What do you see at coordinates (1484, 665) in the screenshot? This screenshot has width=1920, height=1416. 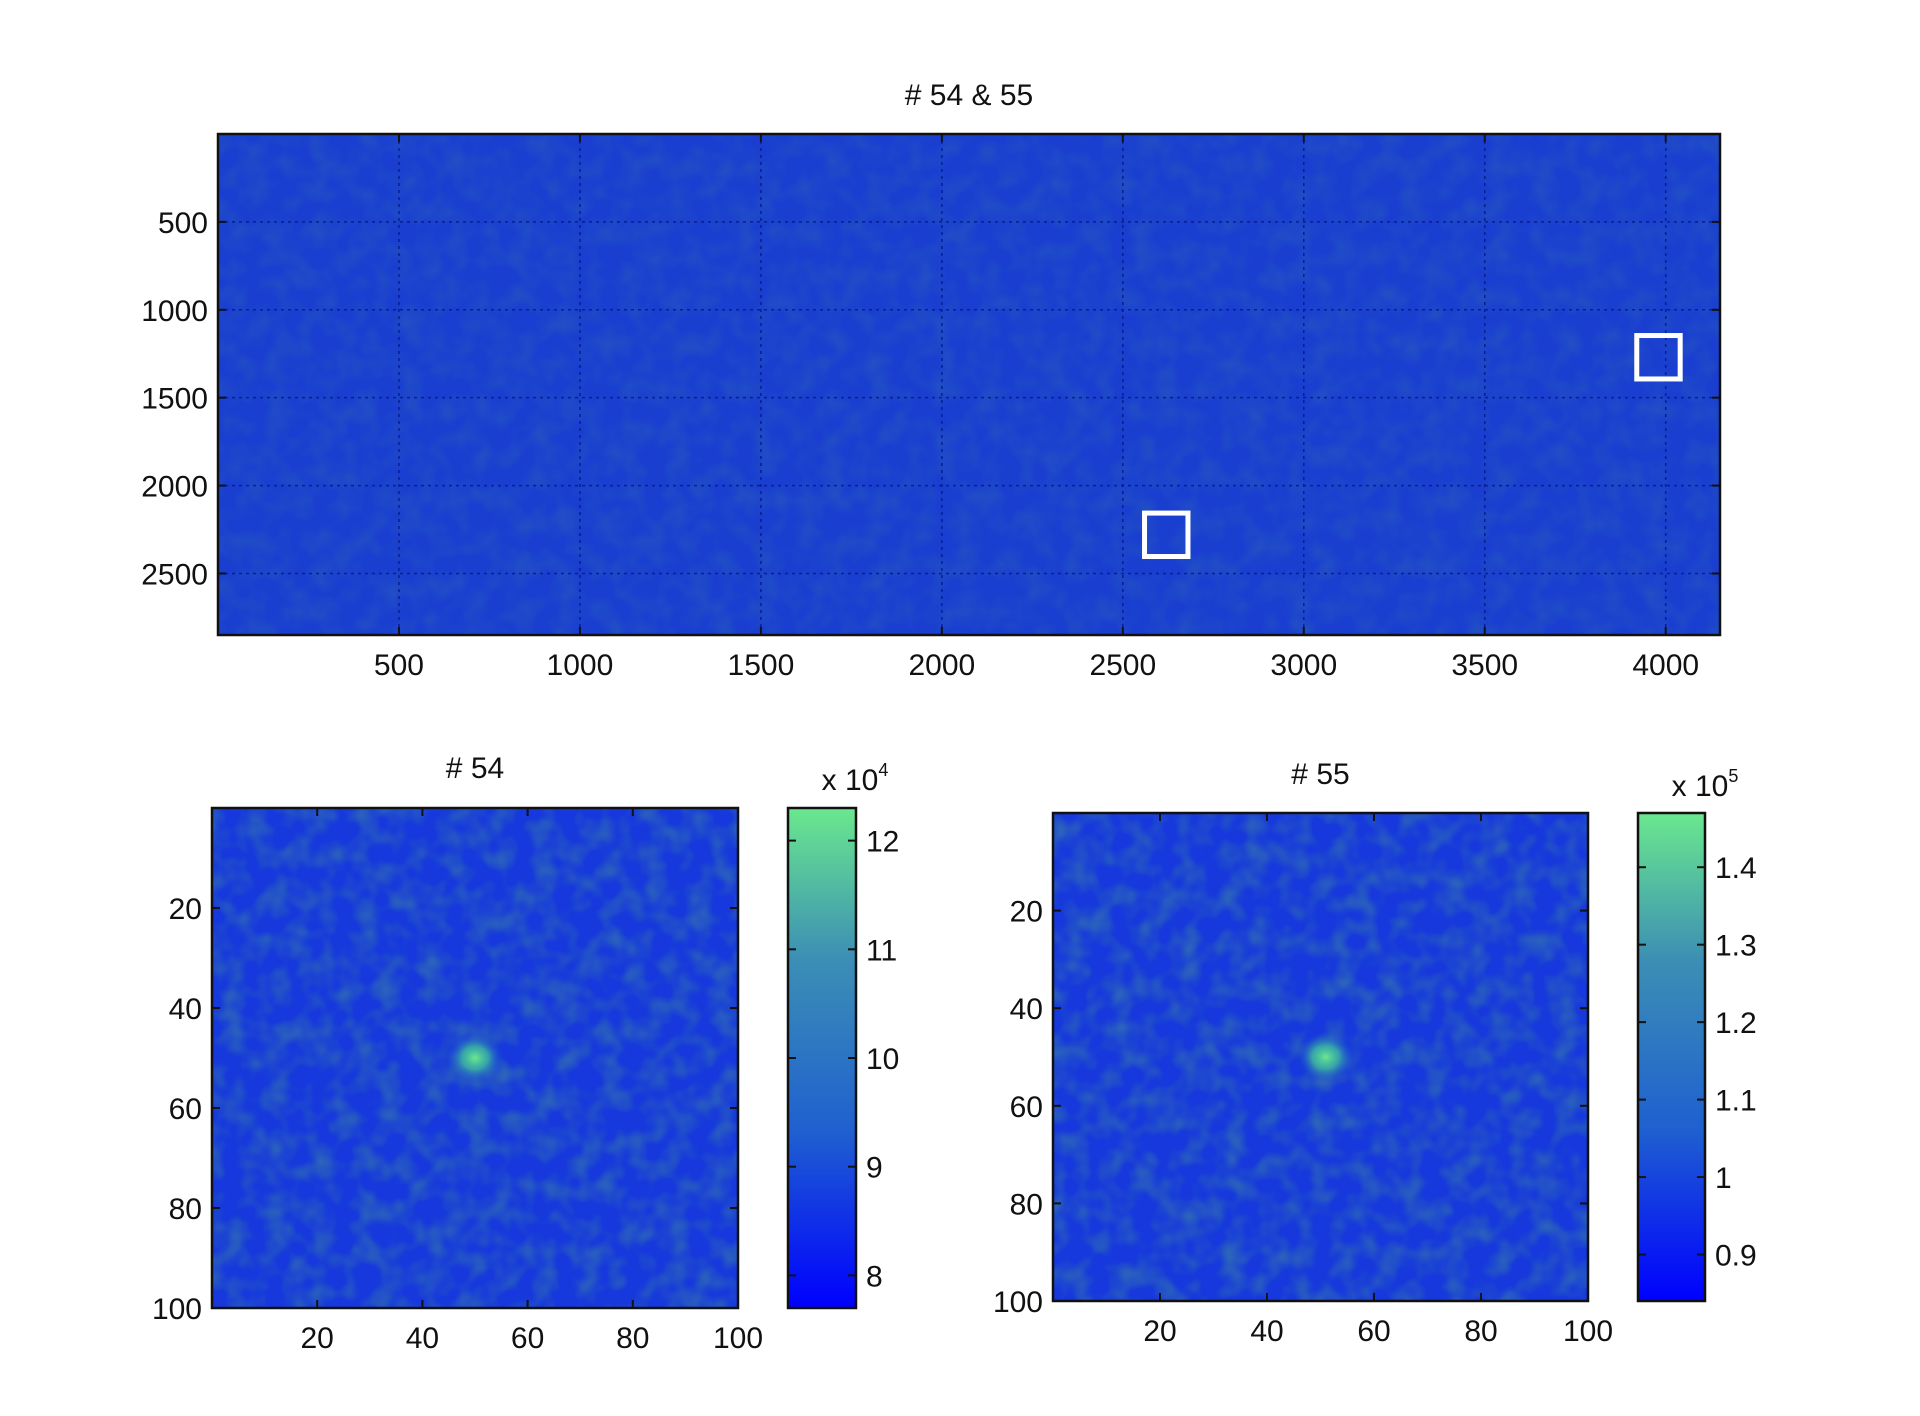 I see `x-tick-label: 3500` at bounding box center [1484, 665].